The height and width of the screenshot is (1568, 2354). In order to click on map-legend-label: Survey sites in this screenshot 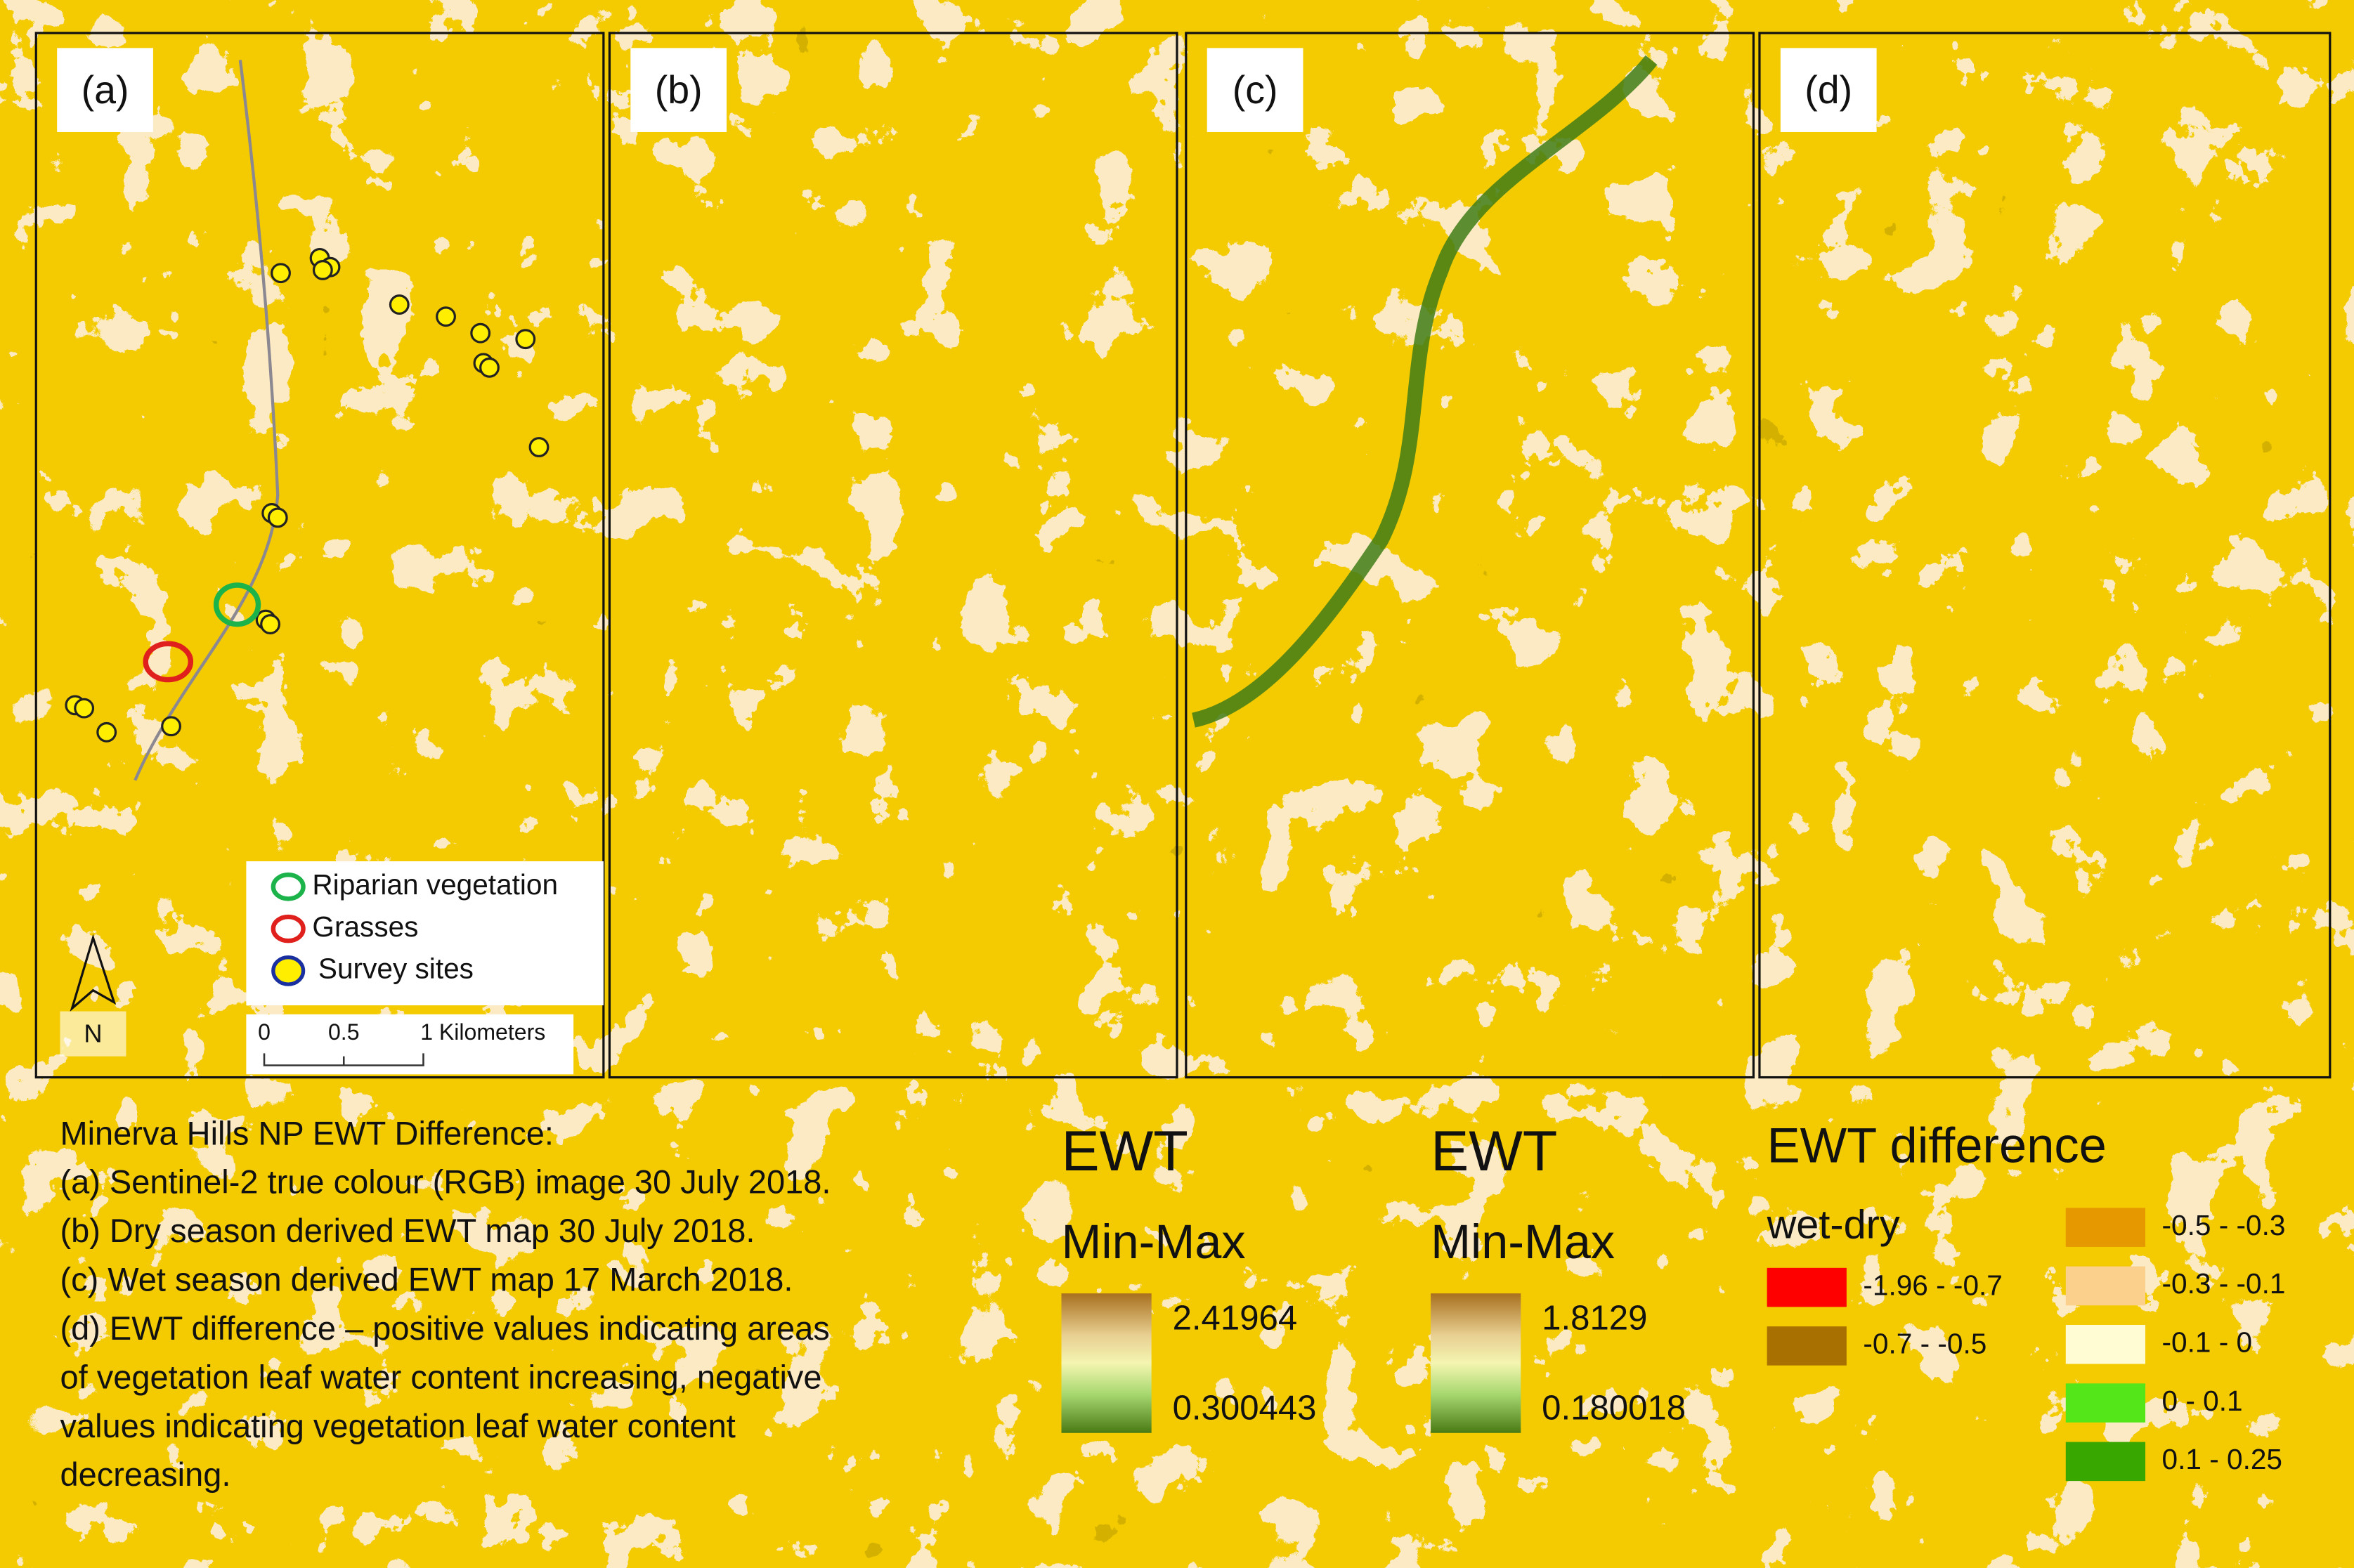, I will do `click(396, 969)`.